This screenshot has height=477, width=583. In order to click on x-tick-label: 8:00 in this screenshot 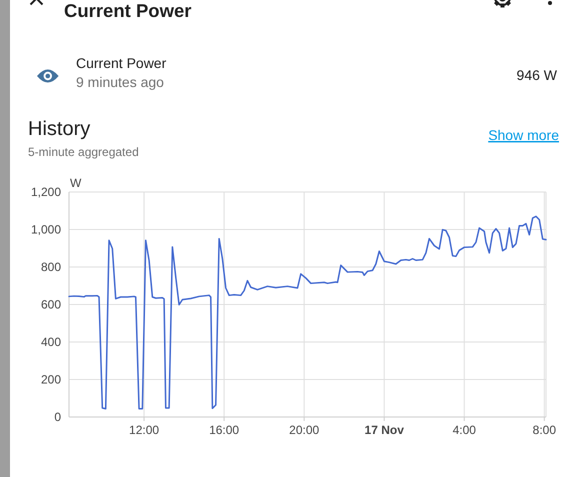, I will do `click(544, 430)`.